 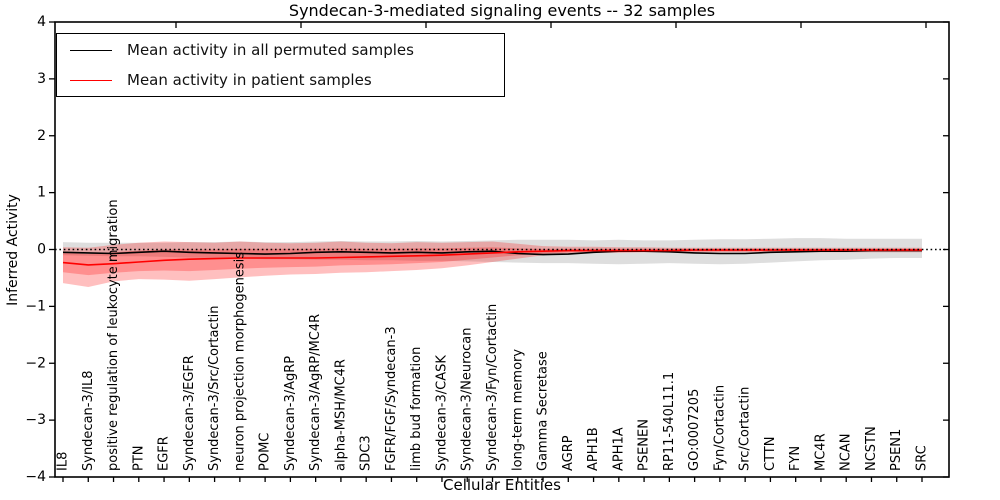 What do you see at coordinates (770, 454) in the screenshot?
I see `x-tick-label: CTTN` at bounding box center [770, 454].